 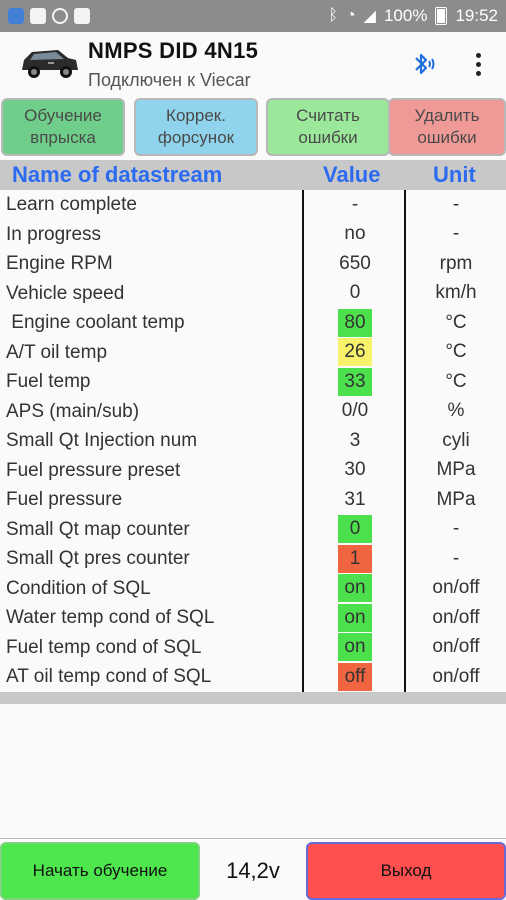 What do you see at coordinates (100, 871) in the screenshot?
I see `start-learning-button: Начать обучение` at bounding box center [100, 871].